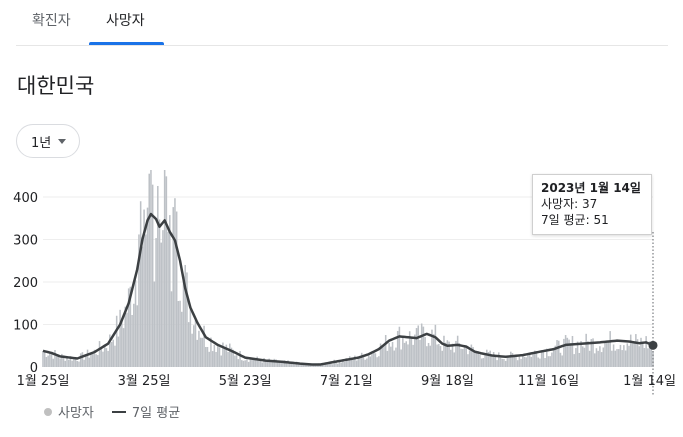  I want to click on range-dropdown: 1년, so click(48, 141).